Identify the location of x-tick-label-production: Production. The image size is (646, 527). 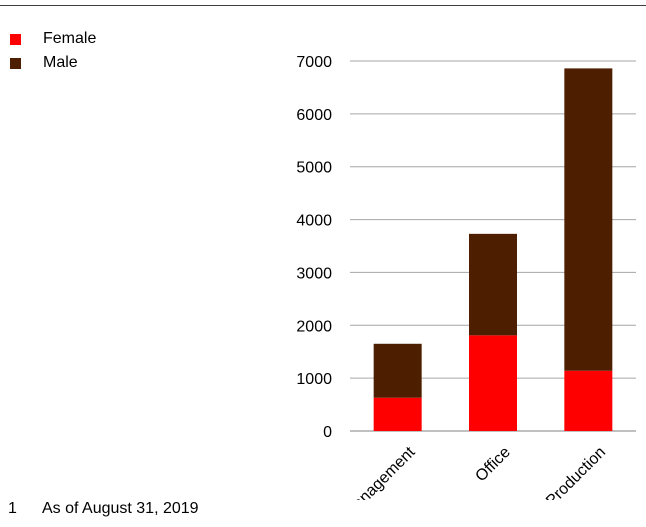
(576, 472).